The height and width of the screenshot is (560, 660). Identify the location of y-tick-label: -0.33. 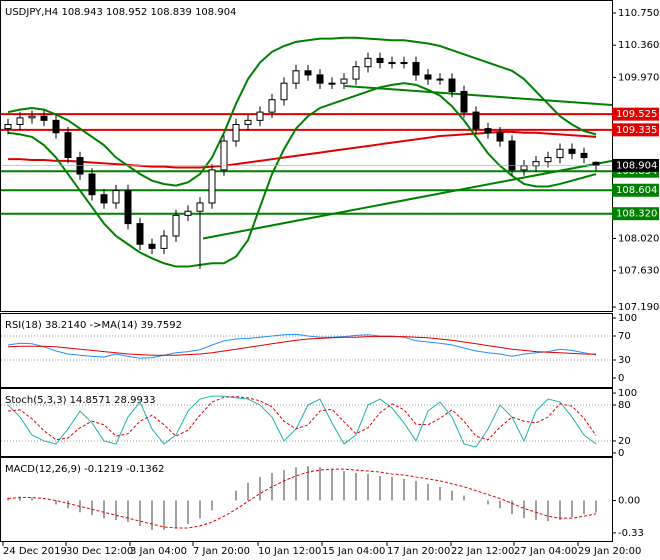
(631, 533).